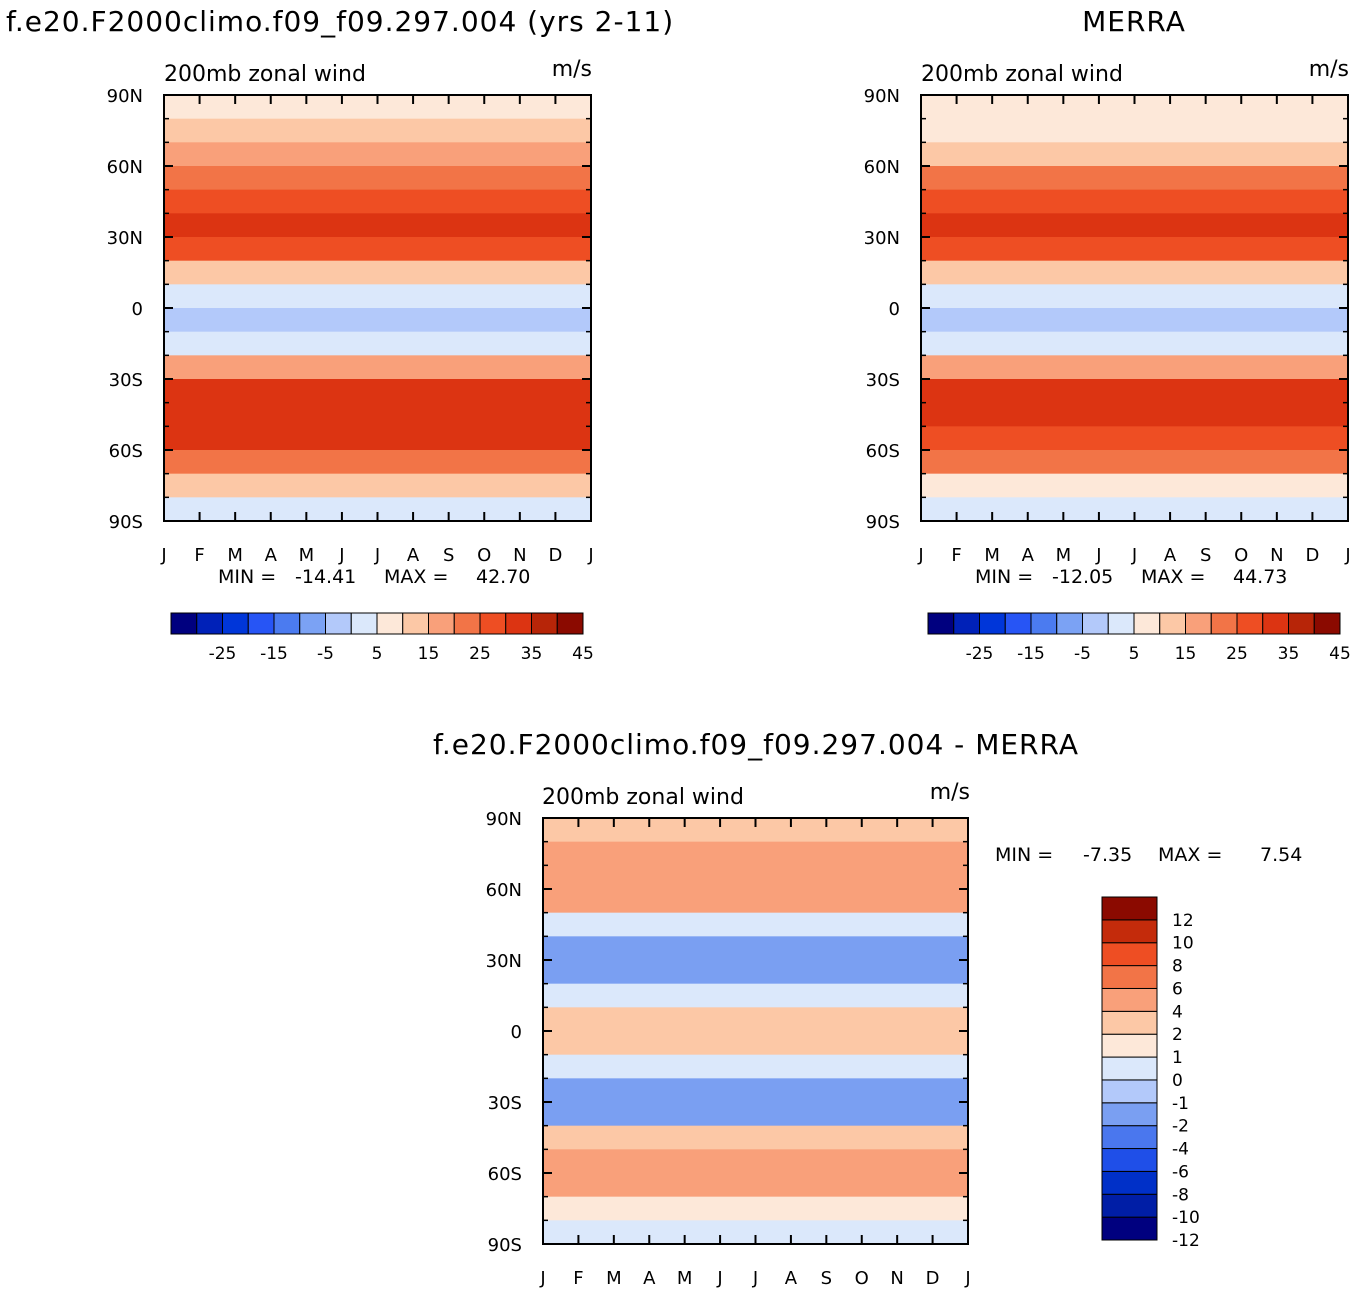 The image size is (1366, 1290). I want to click on merra-heatmap, so click(1134, 308).